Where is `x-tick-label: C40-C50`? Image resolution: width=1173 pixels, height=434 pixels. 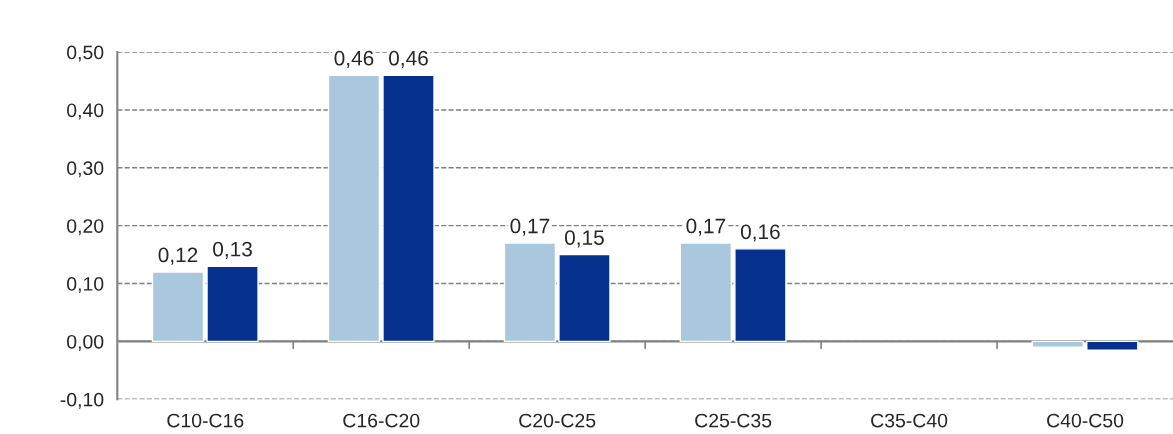
x-tick-label: C40-C50 is located at coordinates (1085, 420).